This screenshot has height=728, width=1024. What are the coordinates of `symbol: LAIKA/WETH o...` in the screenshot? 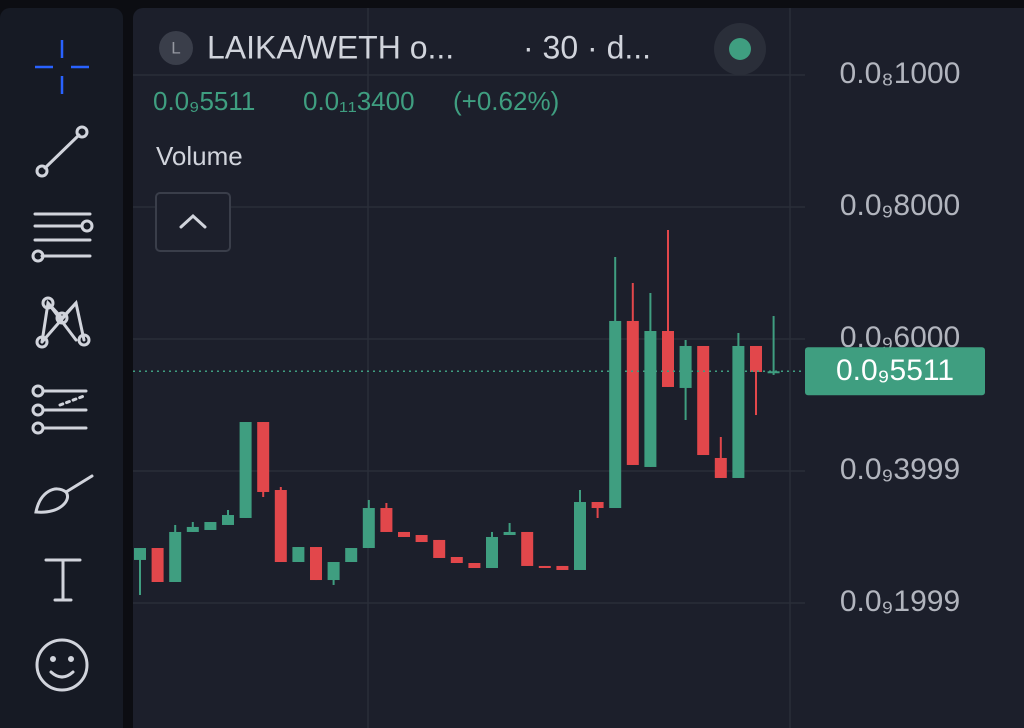 It's located at (330, 47).